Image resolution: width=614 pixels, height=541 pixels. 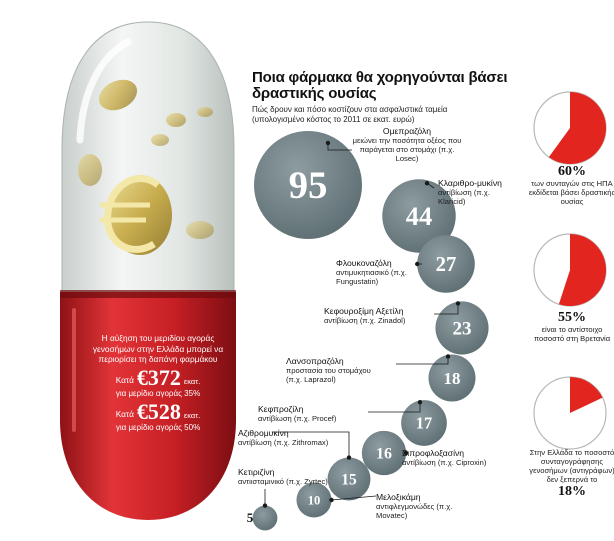 I want to click on pie-percentage: 60%, so click(x=572, y=171).